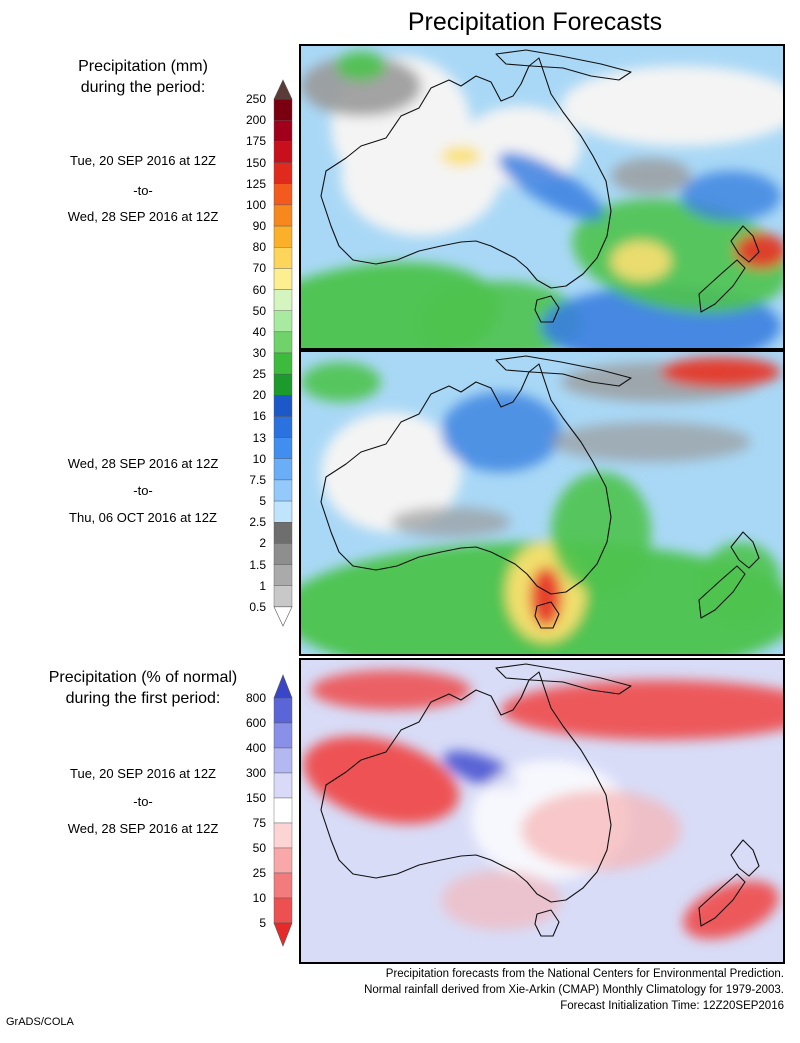  Describe the element at coordinates (143, 773) in the screenshot. I see `period3-start: Tue, 20 SEP 2016 at 12Z` at that location.